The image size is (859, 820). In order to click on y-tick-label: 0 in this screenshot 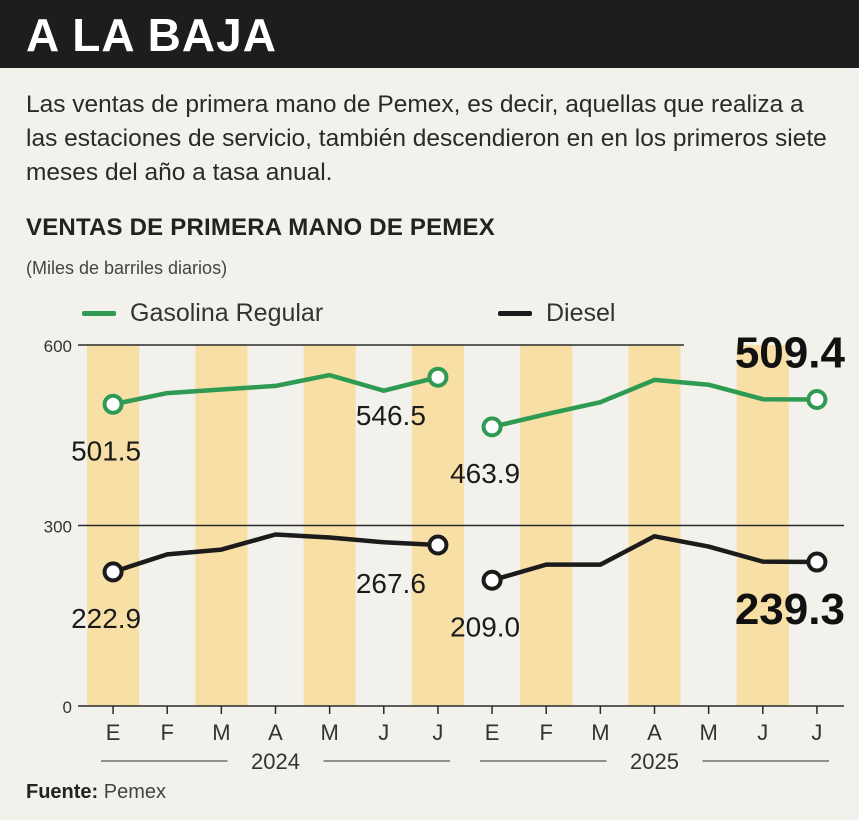, I will do `click(67, 707)`.